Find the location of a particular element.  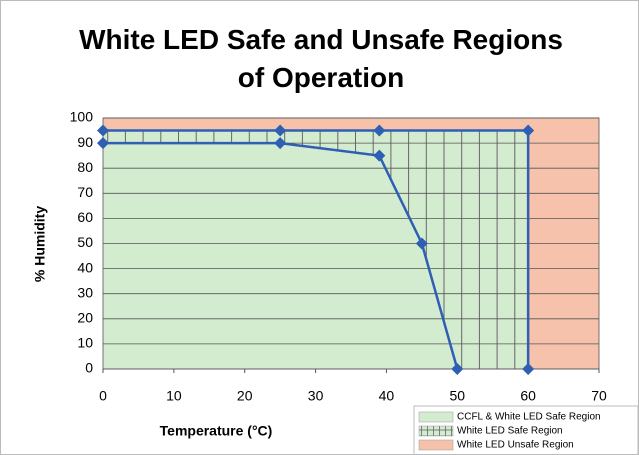

y-axis-label: % Humidity is located at coordinates (40, 244).